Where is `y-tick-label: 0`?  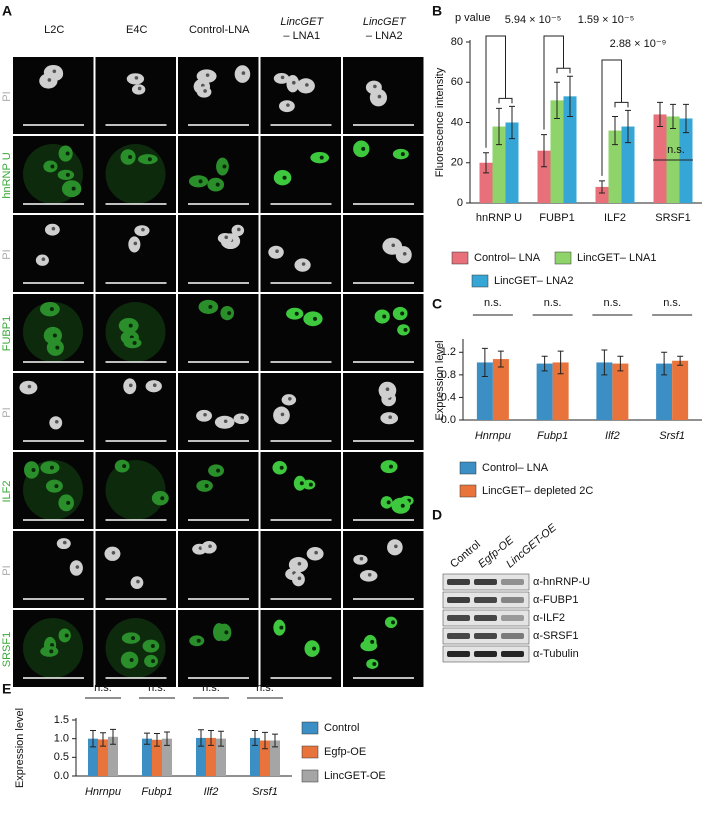
y-tick-label: 0 is located at coordinates (460, 203).